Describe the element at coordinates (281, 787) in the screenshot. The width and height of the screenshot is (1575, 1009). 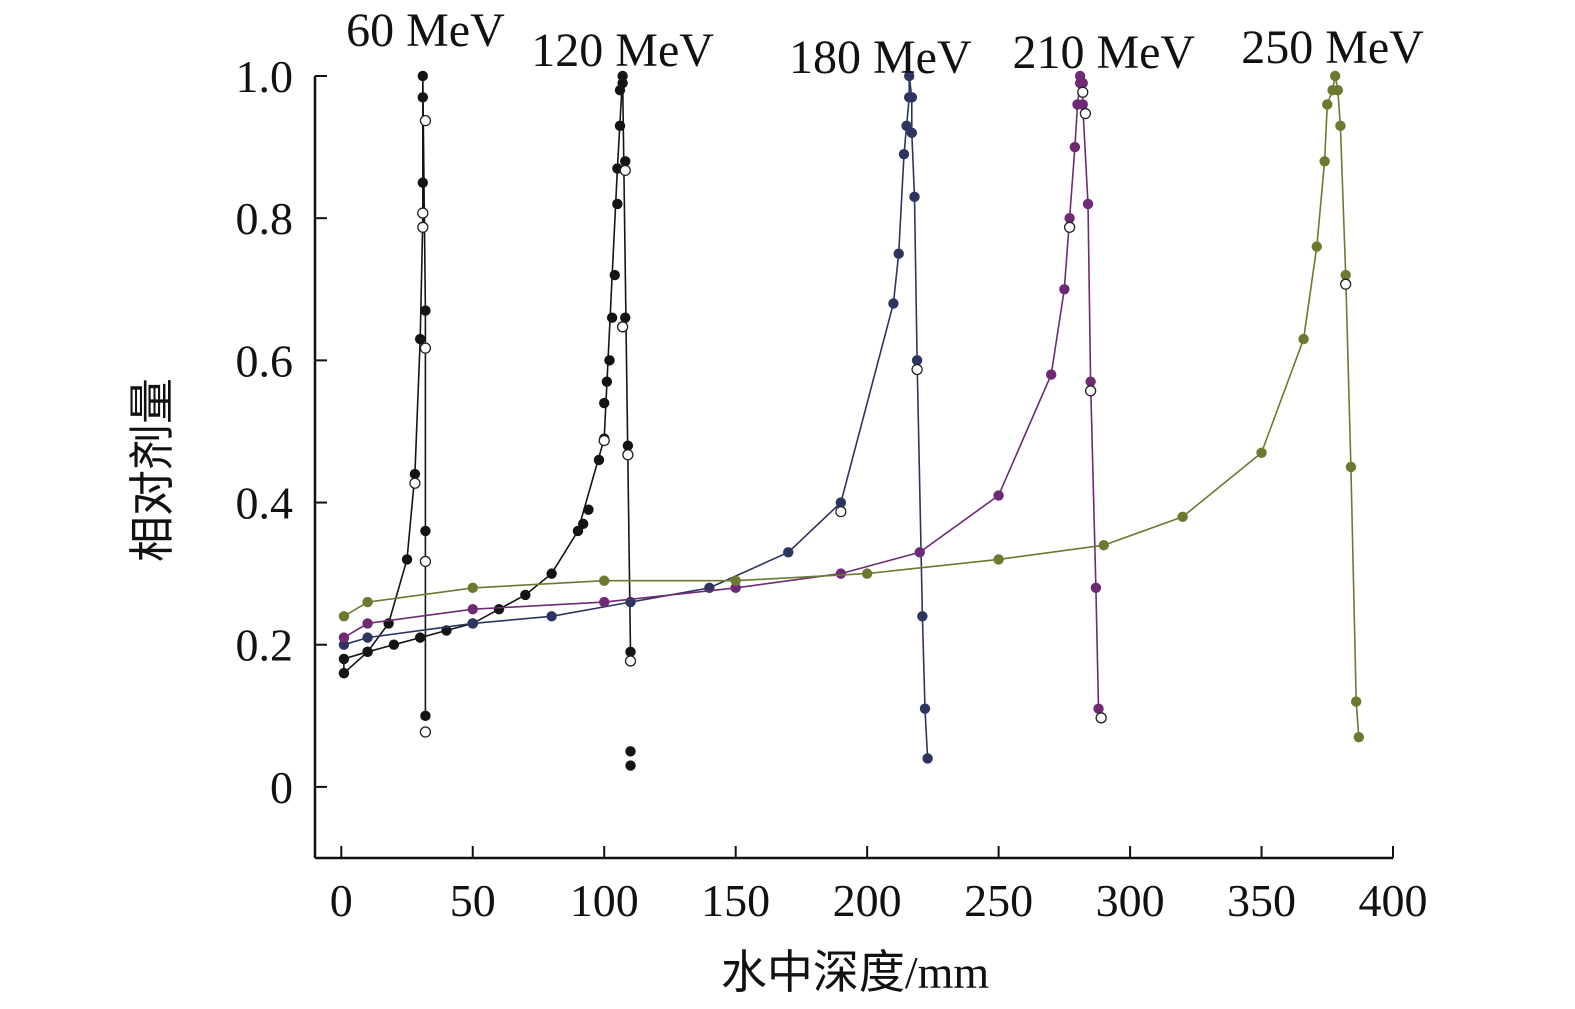
I see `y-tick-label: 0` at that location.